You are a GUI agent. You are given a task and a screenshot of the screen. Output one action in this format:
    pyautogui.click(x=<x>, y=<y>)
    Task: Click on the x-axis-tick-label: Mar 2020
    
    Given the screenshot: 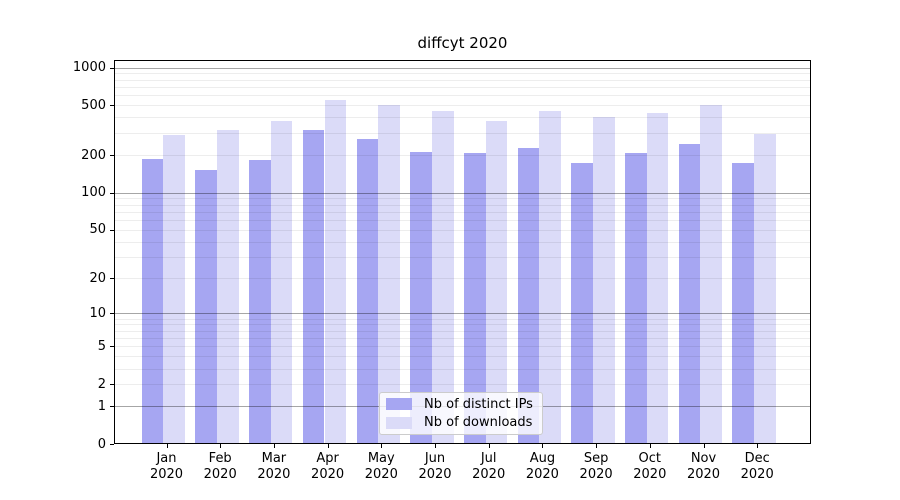 What is the action you would take?
    pyautogui.click(x=274, y=467)
    